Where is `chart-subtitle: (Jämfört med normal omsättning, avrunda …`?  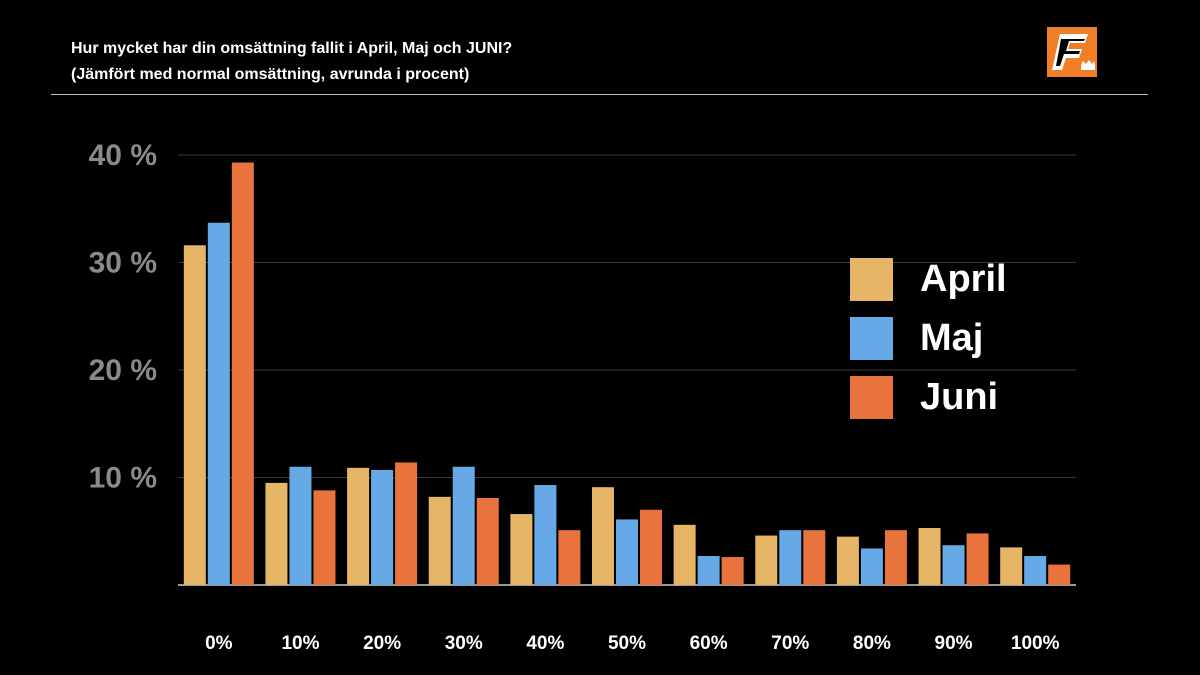 chart-subtitle: (Jämfört med normal omsättning, avrunda … is located at coordinates (270, 74).